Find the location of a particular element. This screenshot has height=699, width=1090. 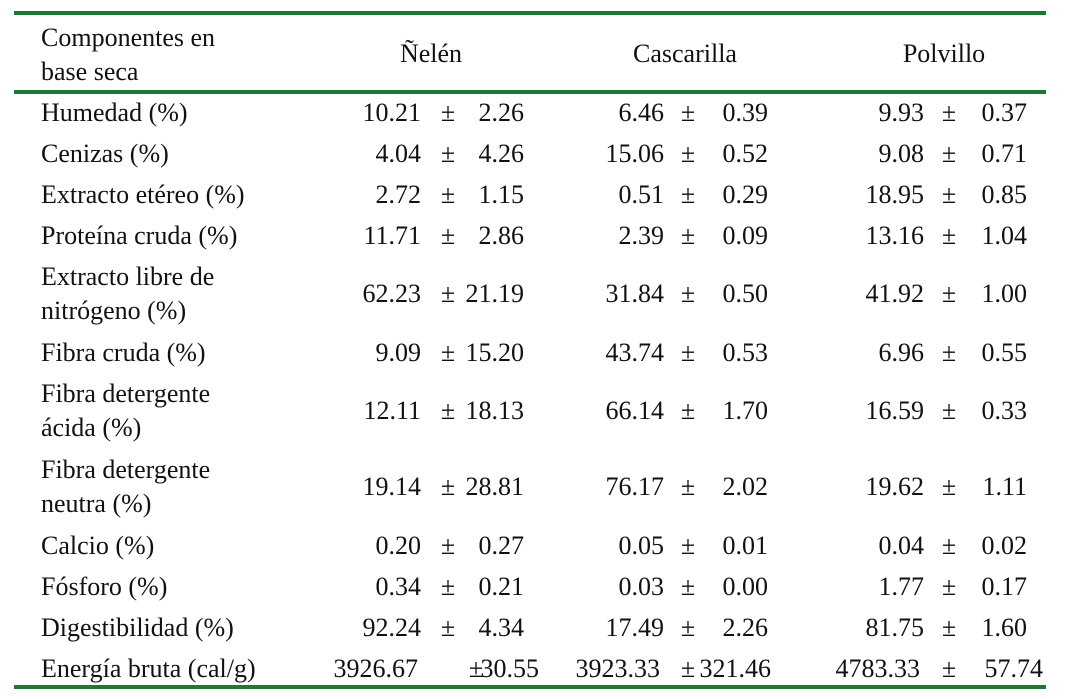

cell-sd: 0.85 is located at coordinates (1004, 194).